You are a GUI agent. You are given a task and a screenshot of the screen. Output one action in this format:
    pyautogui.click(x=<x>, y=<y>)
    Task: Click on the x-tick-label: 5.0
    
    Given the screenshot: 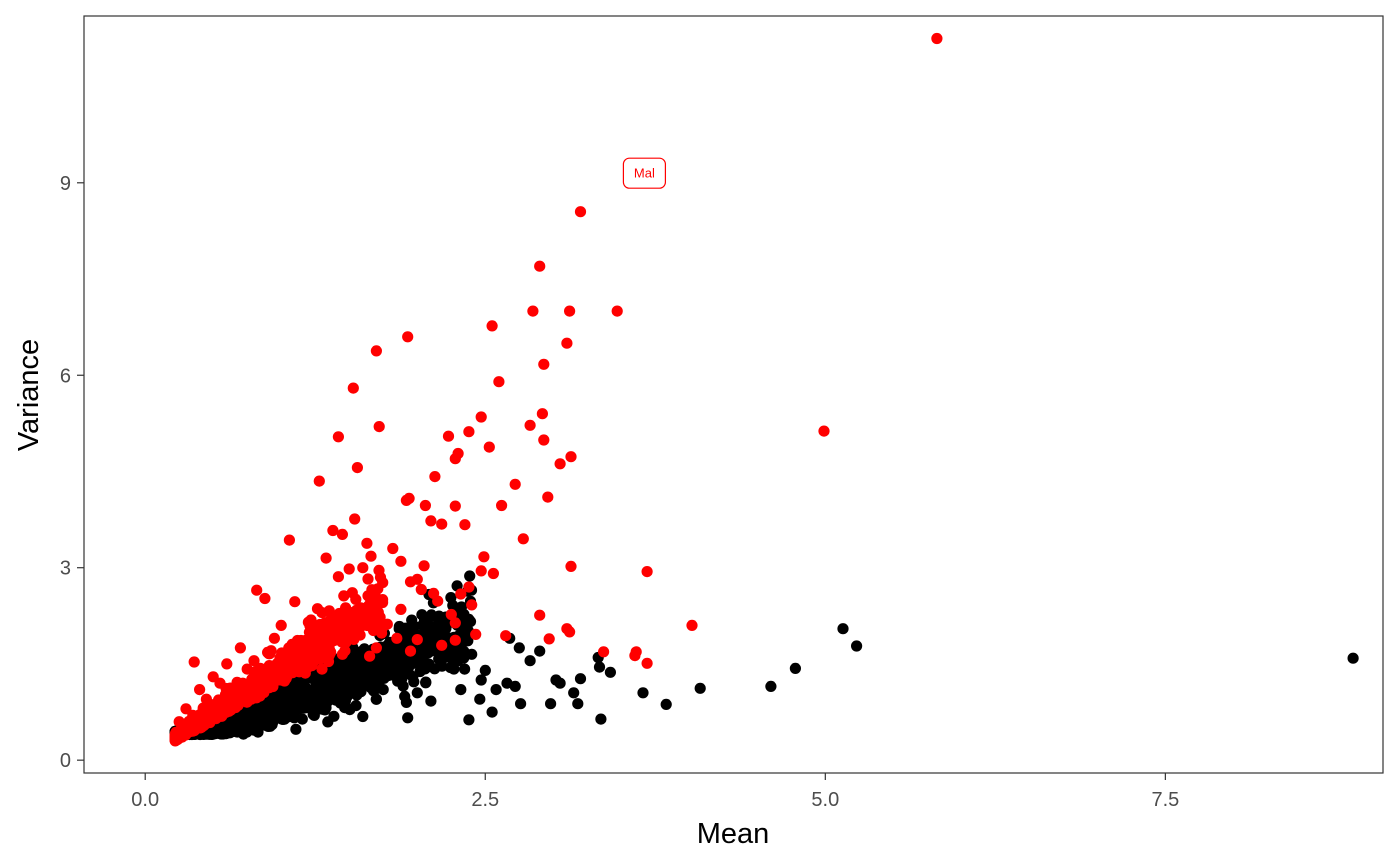 What is the action you would take?
    pyautogui.click(x=825, y=800)
    